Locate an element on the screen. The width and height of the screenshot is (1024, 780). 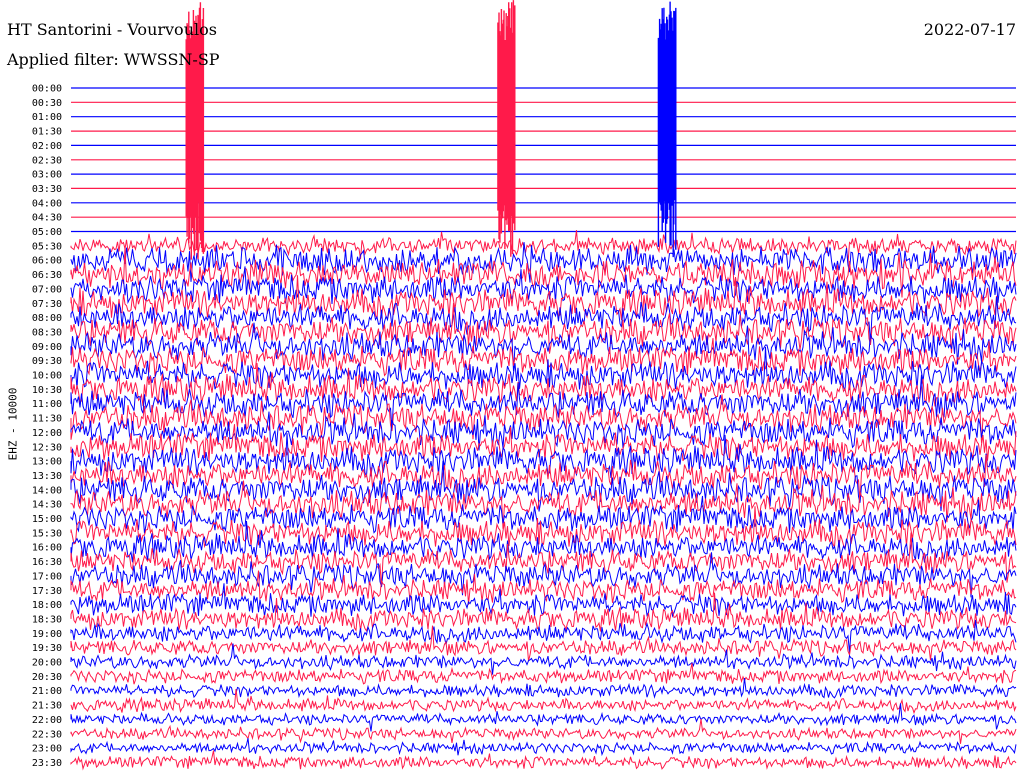
time-label: 21:00 is located at coordinates (47, 691).